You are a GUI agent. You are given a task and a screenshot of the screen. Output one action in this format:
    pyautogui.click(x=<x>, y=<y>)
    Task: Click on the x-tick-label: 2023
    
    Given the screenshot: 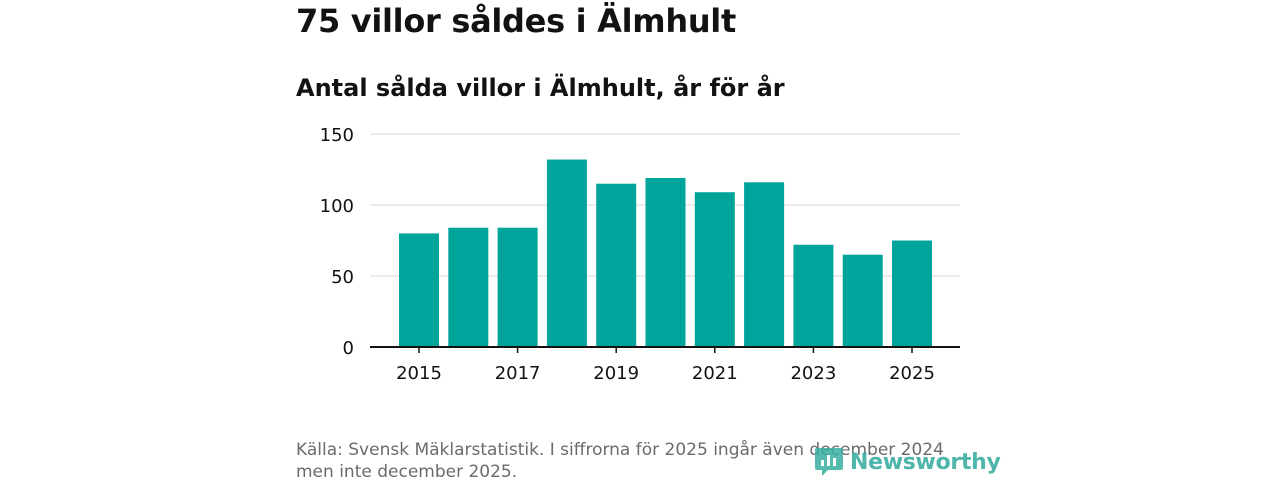 What is the action you would take?
    pyautogui.click(x=813, y=373)
    